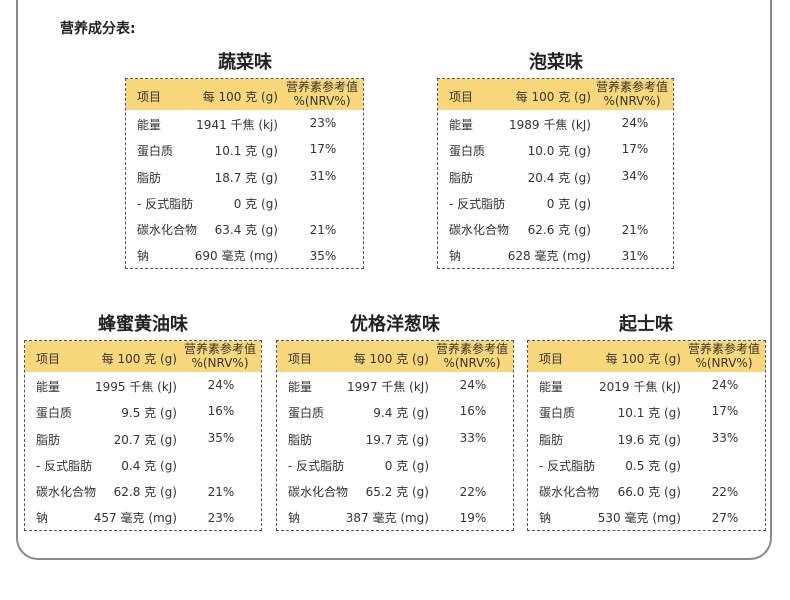 The image size is (790, 600). What do you see at coordinates (145, 492) in the screenshot?
I see `nutrient-amount: 62.8 克 (g)` at bounding box center [145, 492].